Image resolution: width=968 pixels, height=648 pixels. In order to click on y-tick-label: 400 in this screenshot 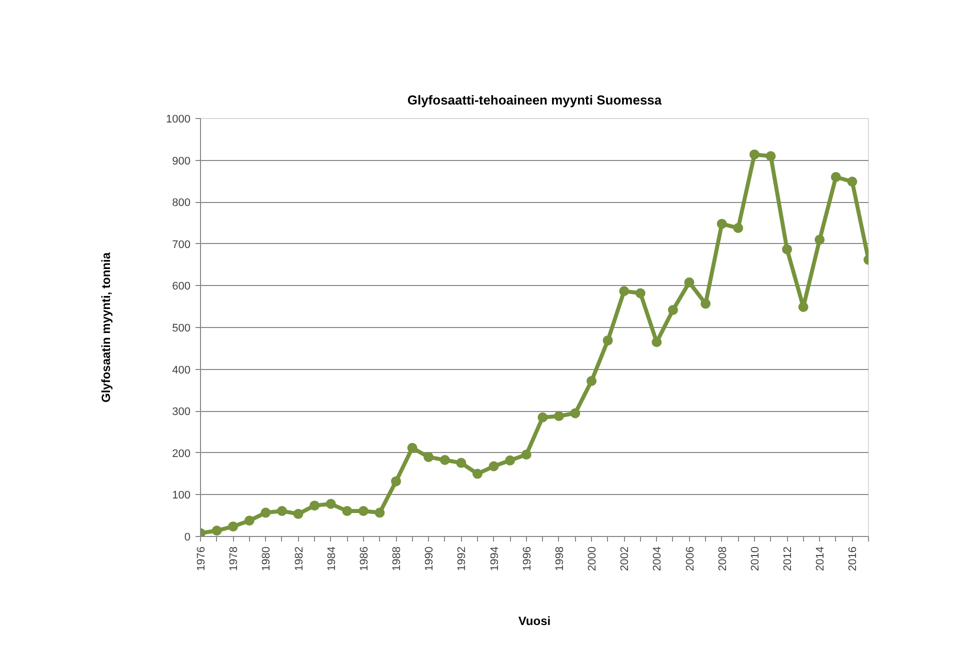, I will do `click(181, 370)`.